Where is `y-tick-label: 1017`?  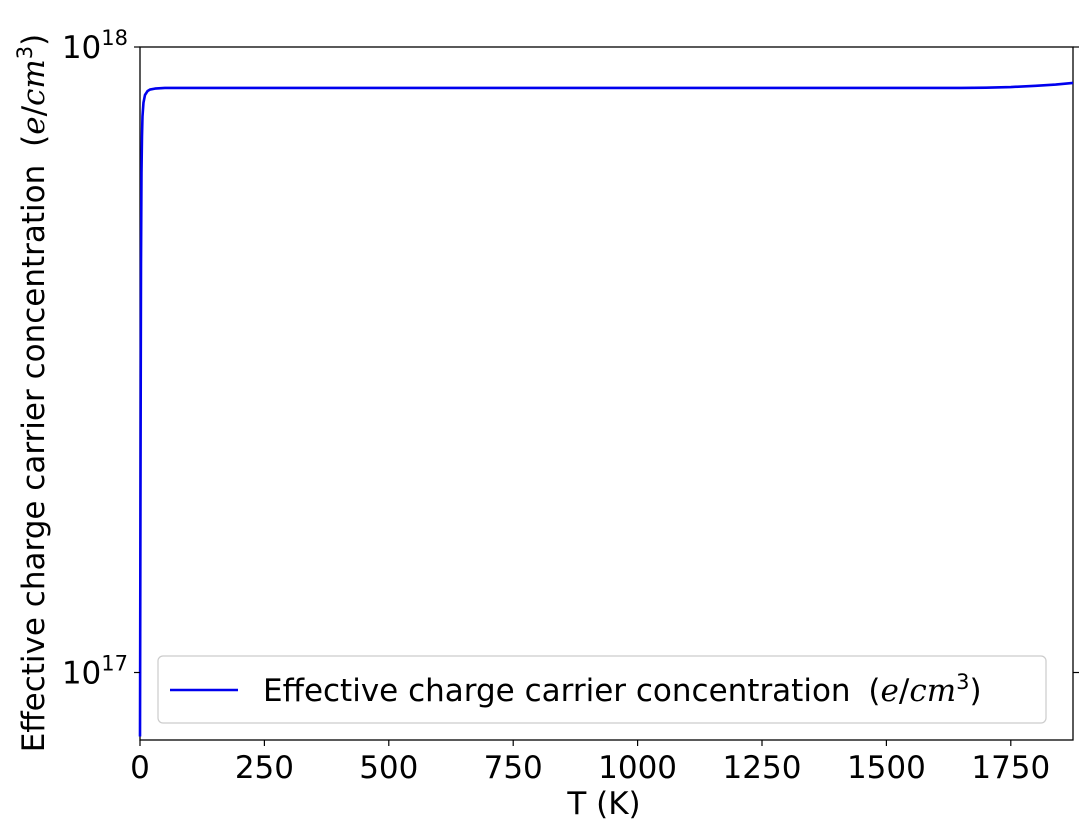
y-tick-label: 1017 is located at coordinates (95, 672).